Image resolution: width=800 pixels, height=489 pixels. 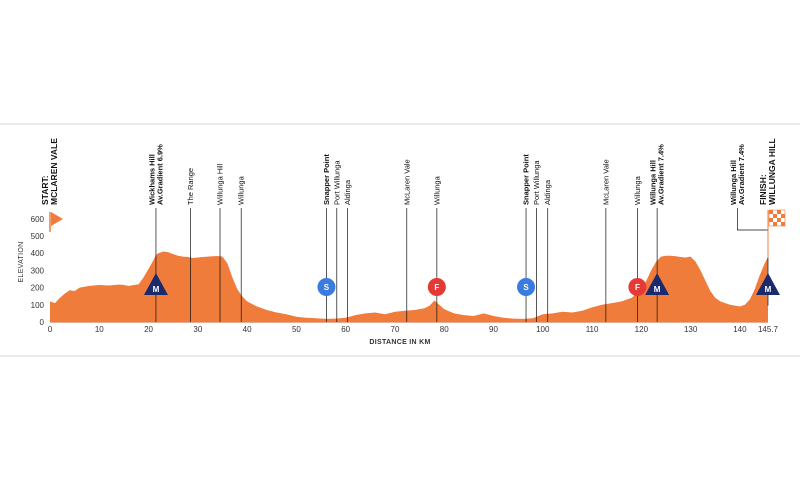 I want to click on y-tick-label: 200, so click(x=38, y=288).